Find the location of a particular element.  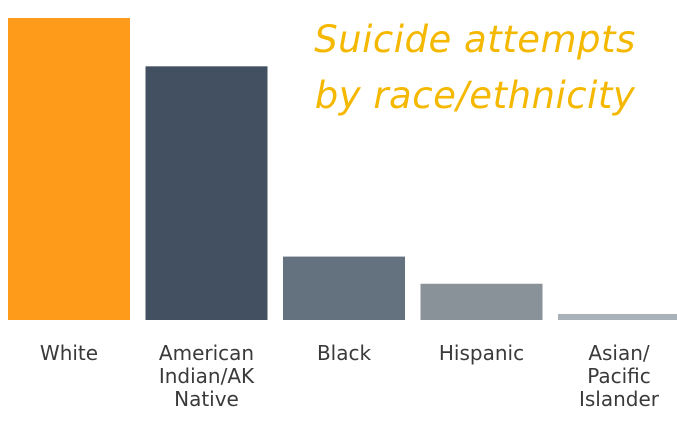

category-label: Black is located at coordinates (344, 353).